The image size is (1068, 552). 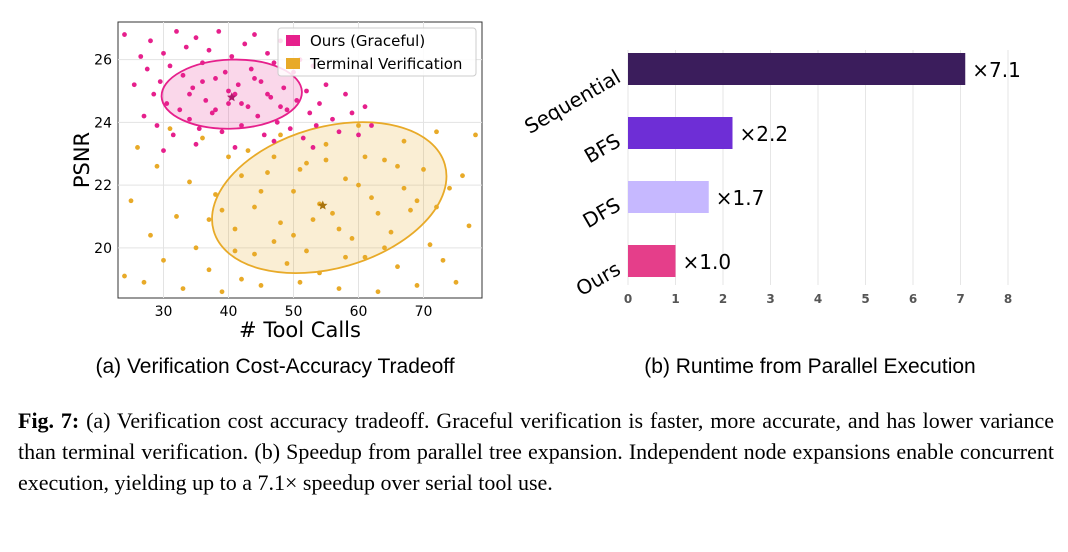 What do you see at coordinates (1008, 299) in the screenshot?
I see `bar-x-tick-label: 8` at bounding box center [1008, 299].